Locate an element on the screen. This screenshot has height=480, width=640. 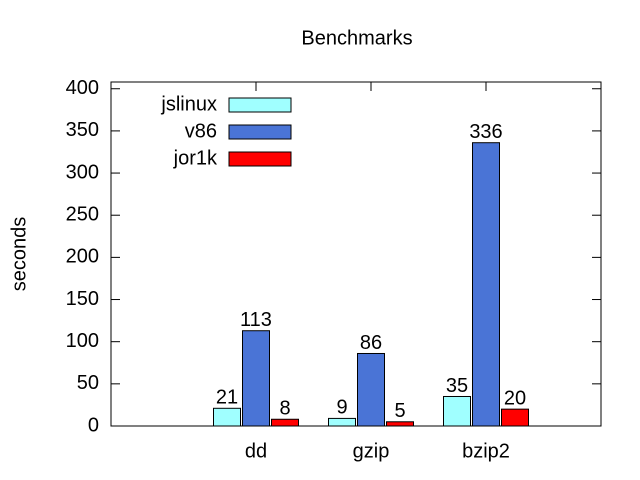
legend-label: jor1k is located at coordinates (195, 158).